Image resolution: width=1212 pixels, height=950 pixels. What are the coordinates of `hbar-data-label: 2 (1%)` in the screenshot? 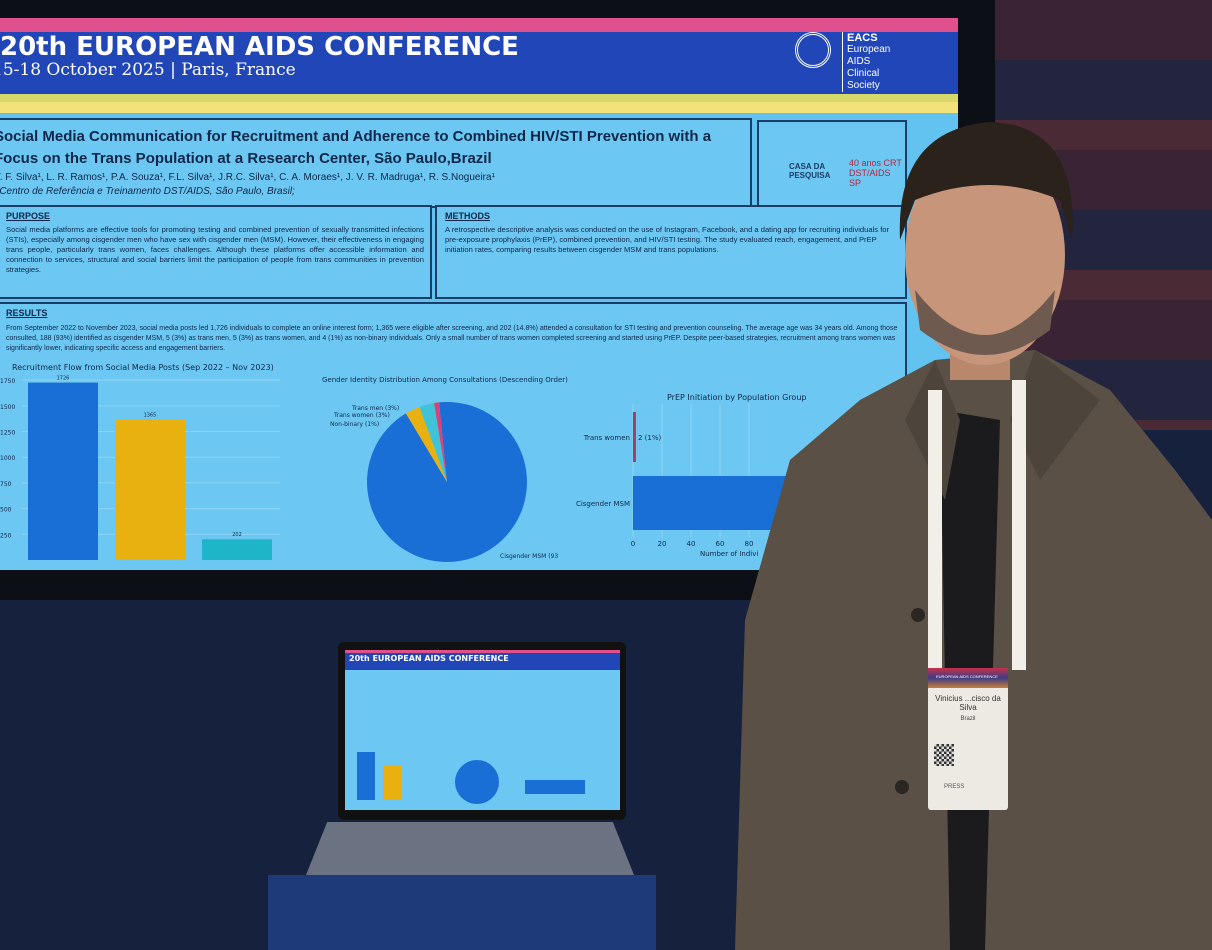 It's located at (650, 438).